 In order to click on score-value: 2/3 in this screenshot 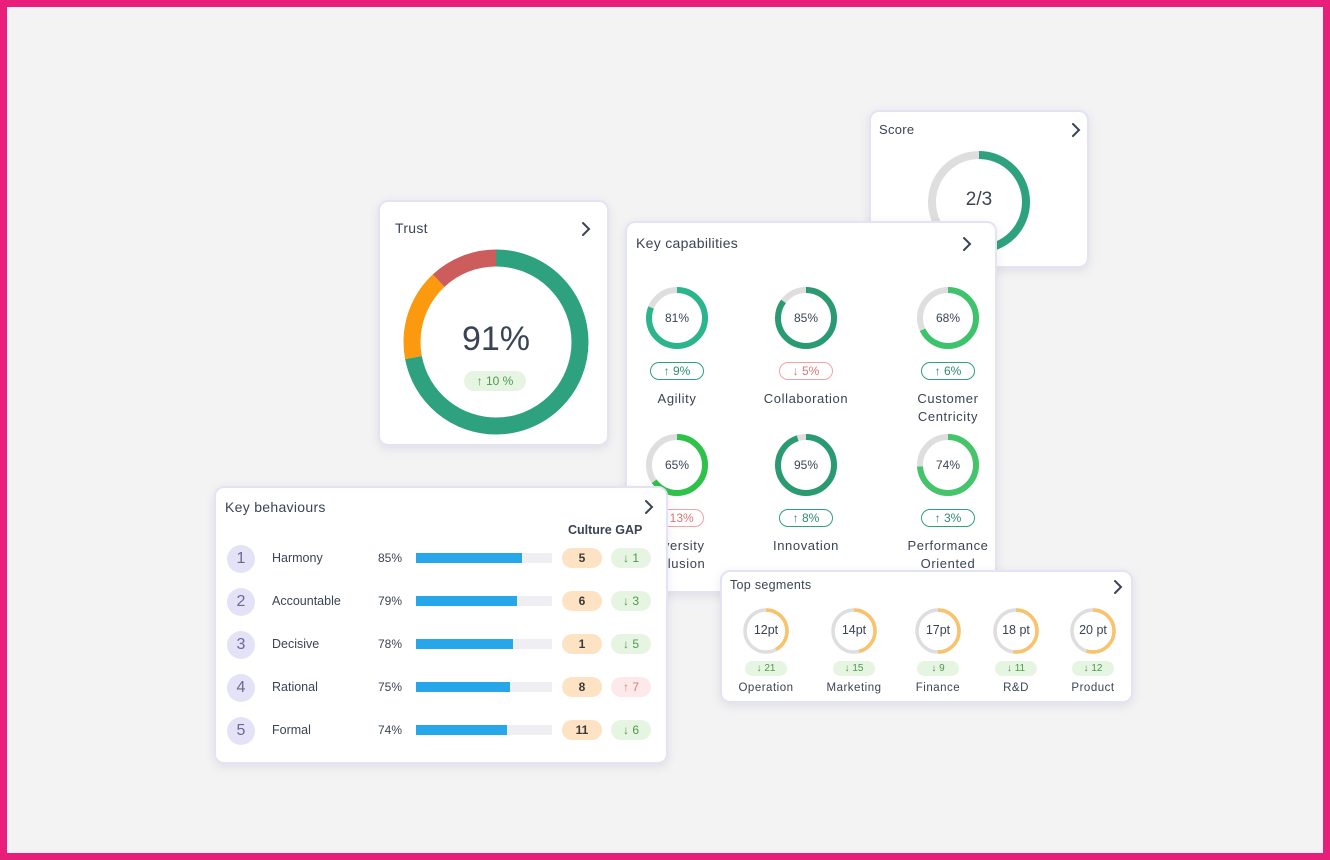, I will do `click(979, 199)`.